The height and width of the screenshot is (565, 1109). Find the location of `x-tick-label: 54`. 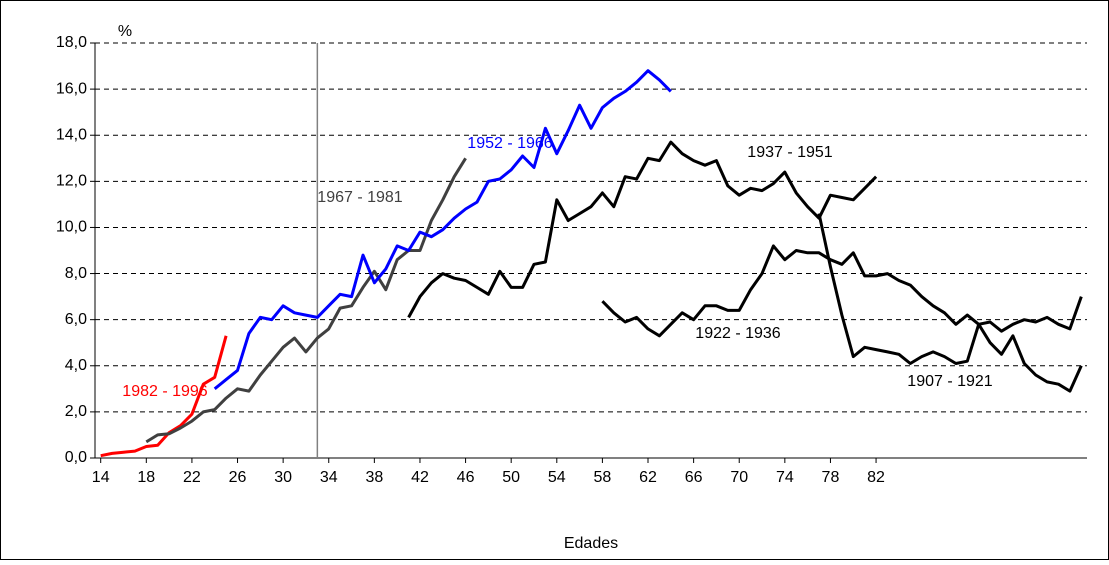

x-tick-label: 54 is located at coordinates (557, 477).